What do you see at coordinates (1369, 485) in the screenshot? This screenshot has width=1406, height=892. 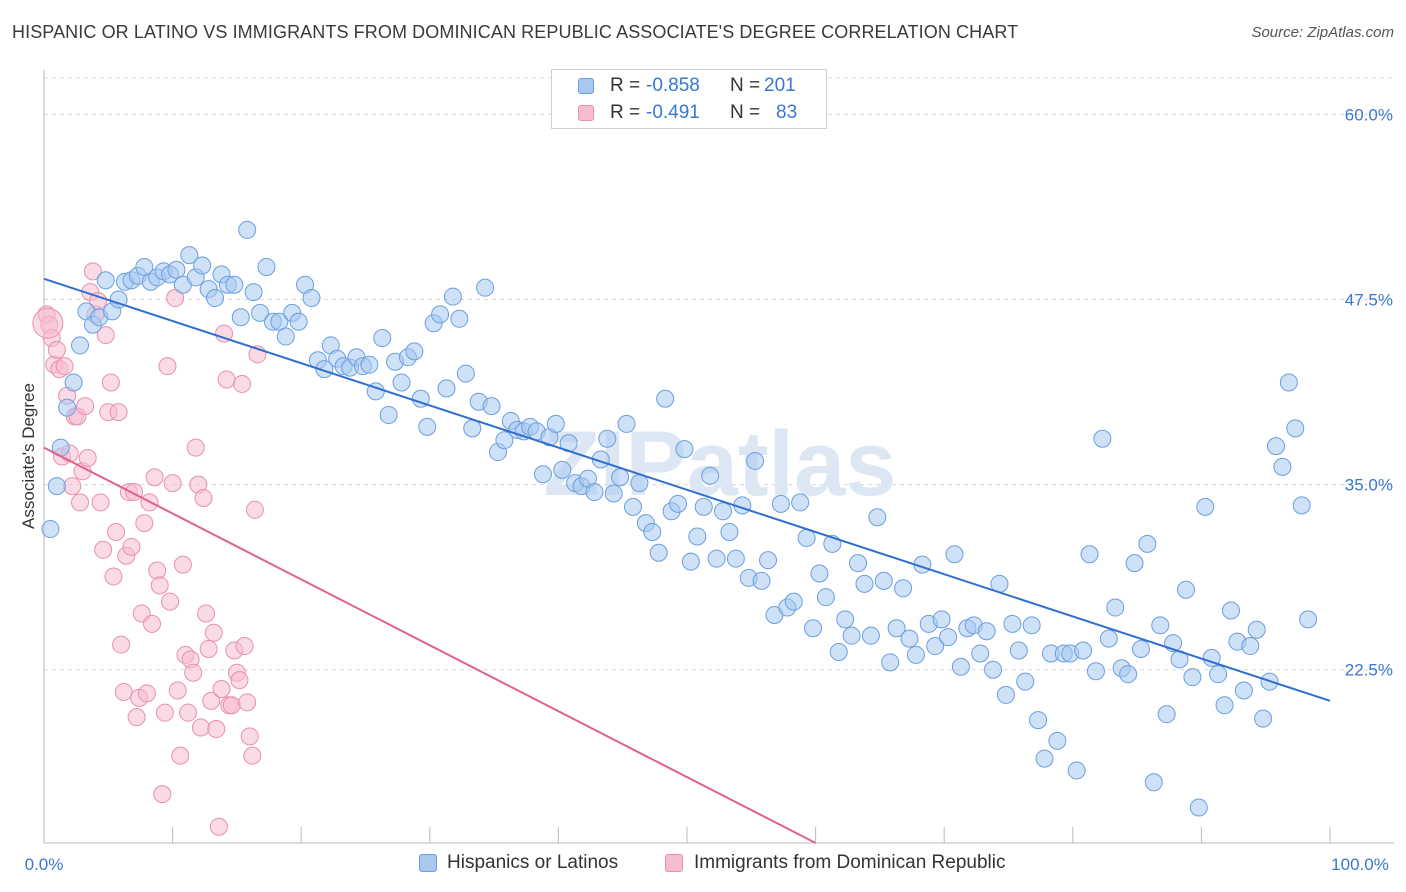 I see `y-tick-label: 35.0%` at bounding box center [1369, 485].